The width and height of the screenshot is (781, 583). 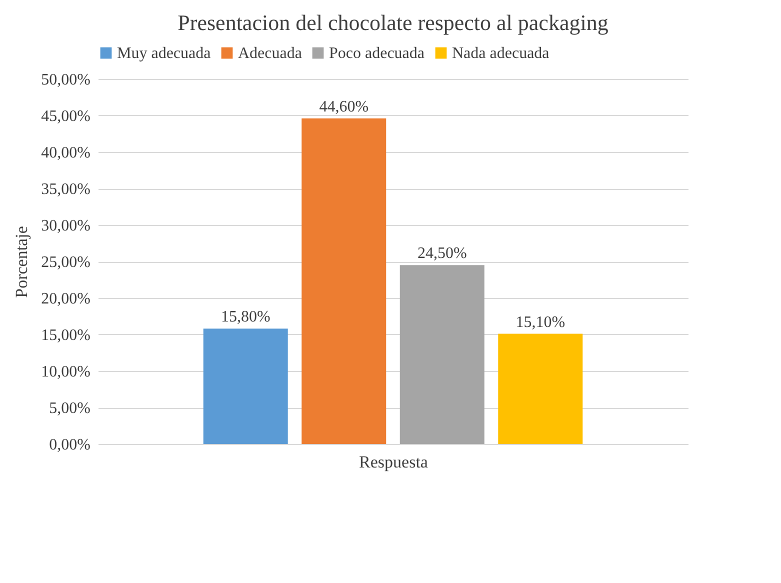 What do you see at coordinates (65, 80) in the screenshot?
I see `y-tick-label: 50,00%` at bounding box center [65, 80].